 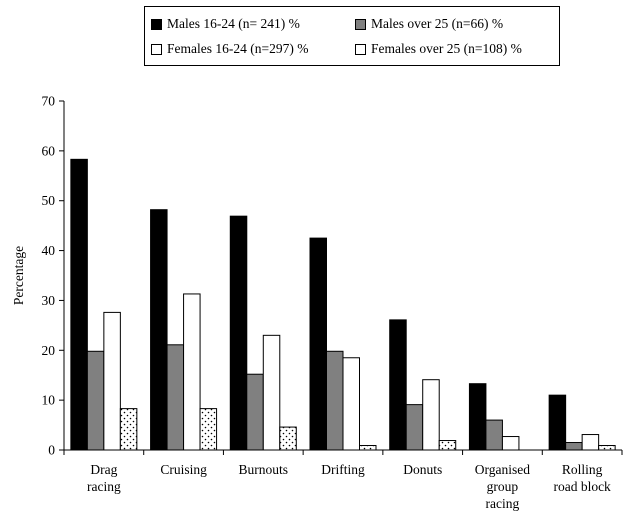 What do you see at coordinates (502, 469) in the screenshot?
I see `x-tick-label-line: Organised` at bounding box center [502, 469].